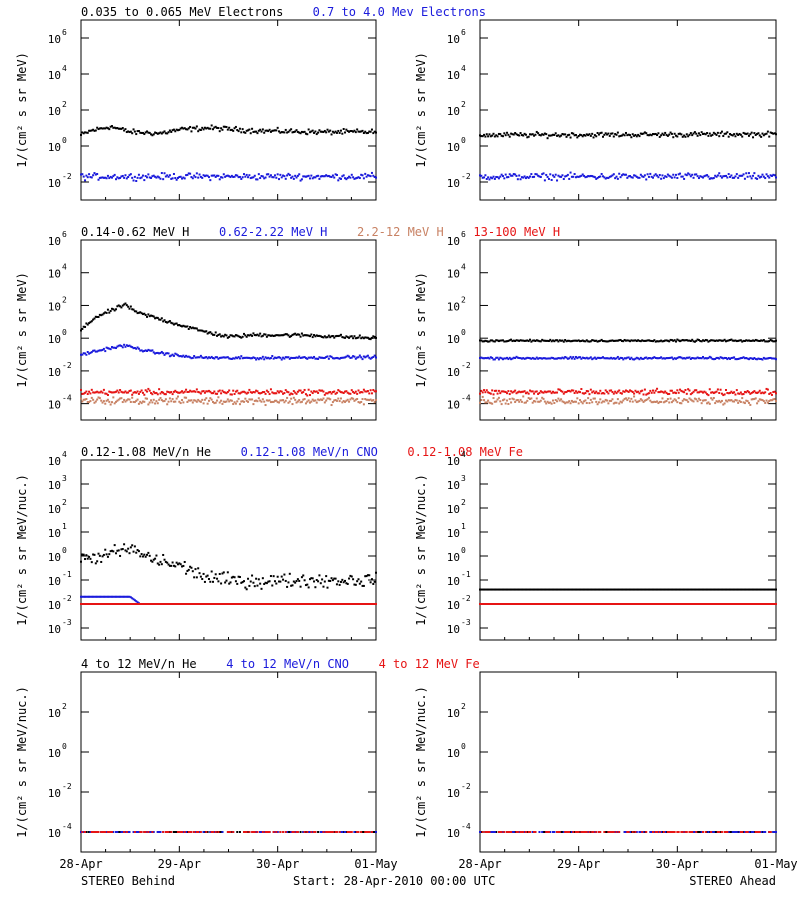  I want to click on y-tick-exp-1-1-4: 4, so click(463, 267).